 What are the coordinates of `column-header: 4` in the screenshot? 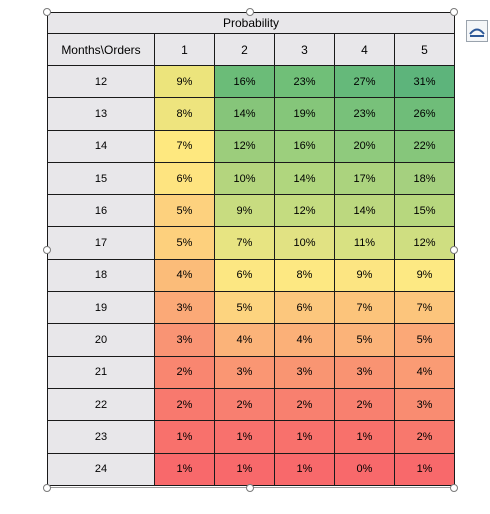 It's located at (364, 49).